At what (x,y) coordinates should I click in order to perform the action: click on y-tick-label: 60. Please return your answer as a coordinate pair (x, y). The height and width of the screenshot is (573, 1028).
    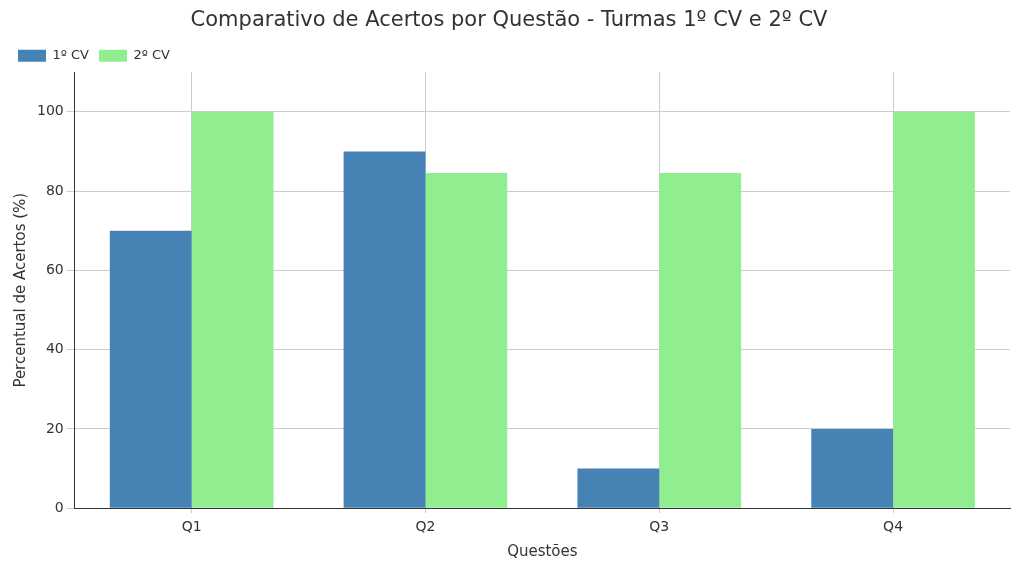
    Looking at the image, I should click on (54, 269).